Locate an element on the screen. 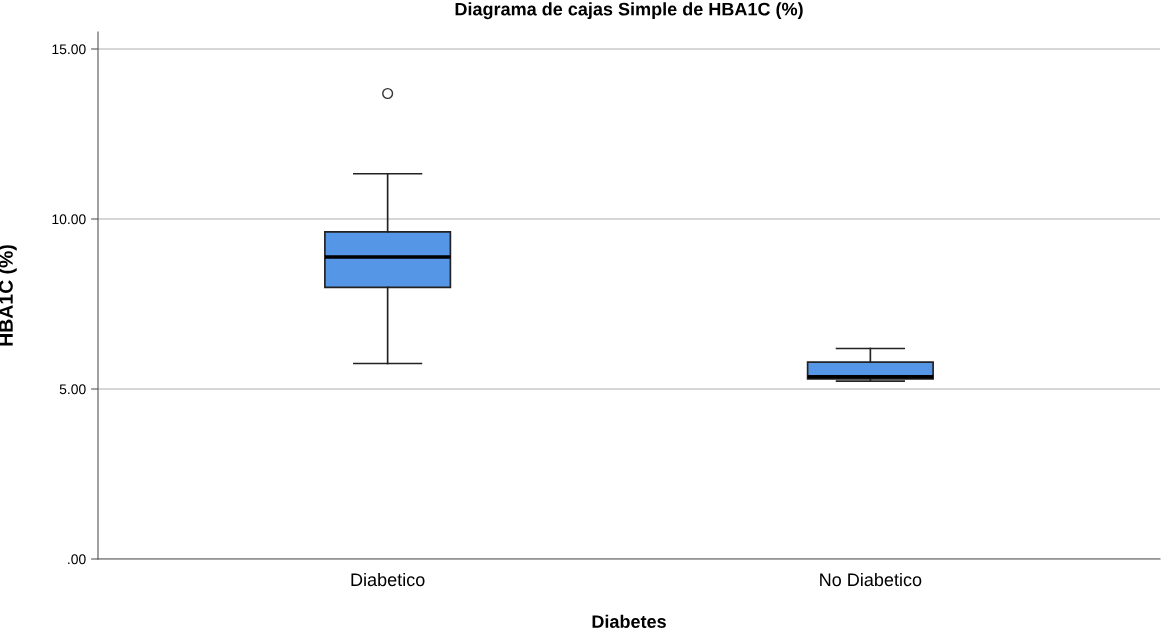 Image resolution: width=1162 pixels, height=642 pixels. y-tick-label: 10.00 is located at coordinates (69, 219).